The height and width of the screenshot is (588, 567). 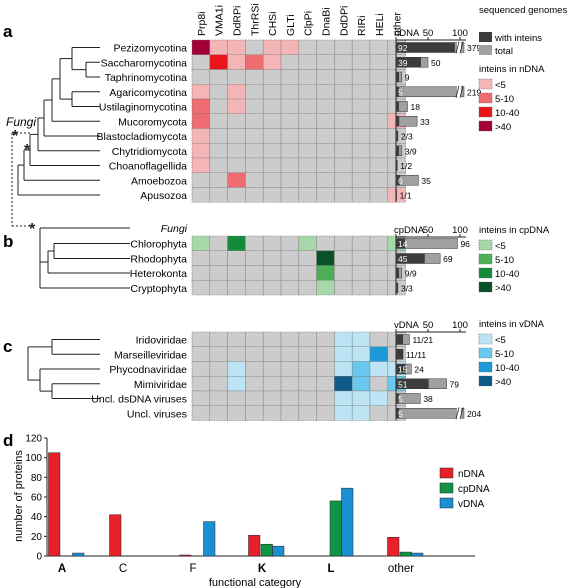 What do you see at coordinates (428, 230) in the screenshot?
I see `bar-tick-label: 50` at bounding box center [428, 230].